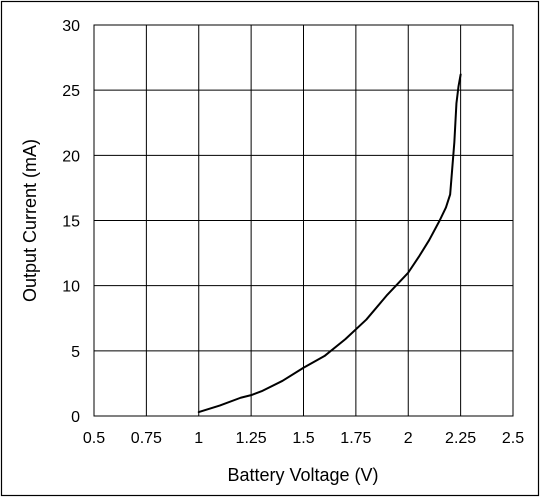 This screenshot has width=540, height=502. I want to click on y-tick-label: 15, so click(71, 222).